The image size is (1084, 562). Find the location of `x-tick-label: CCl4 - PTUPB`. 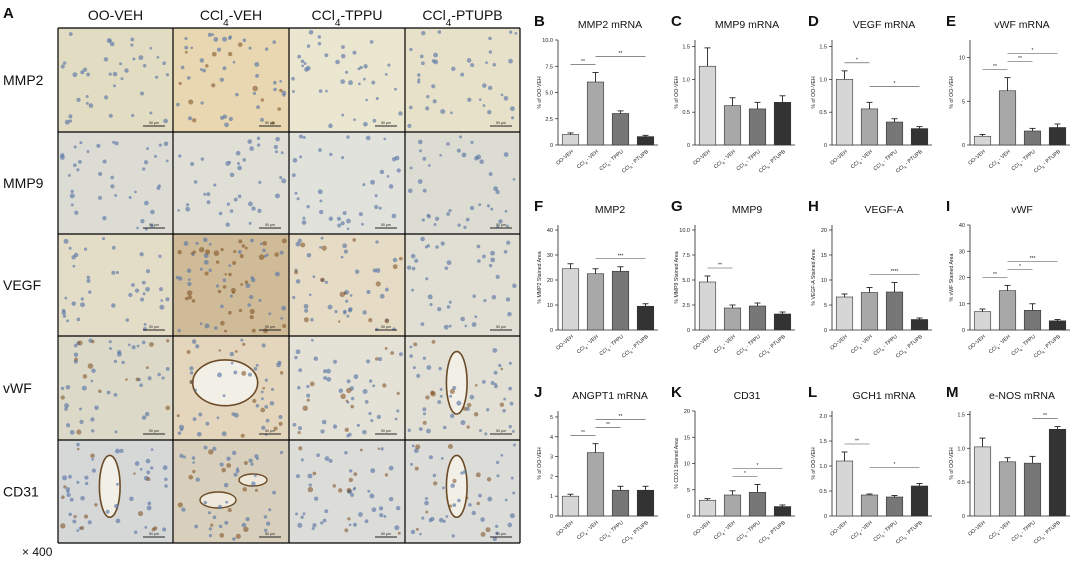

x-tick-label: CCl4 - PTUPB is located at coordinates (1048, 162).